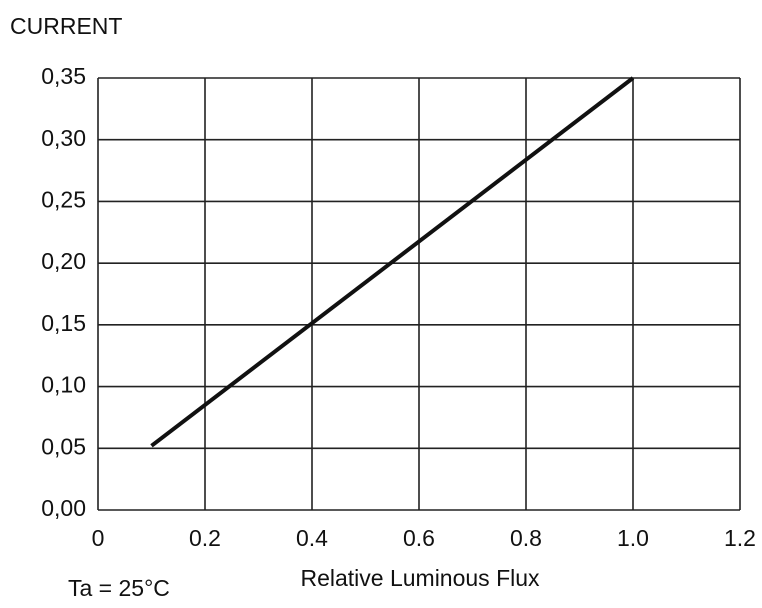  I want to click on x-axis-label: Relative Luminous Flux, so click(420, 578).